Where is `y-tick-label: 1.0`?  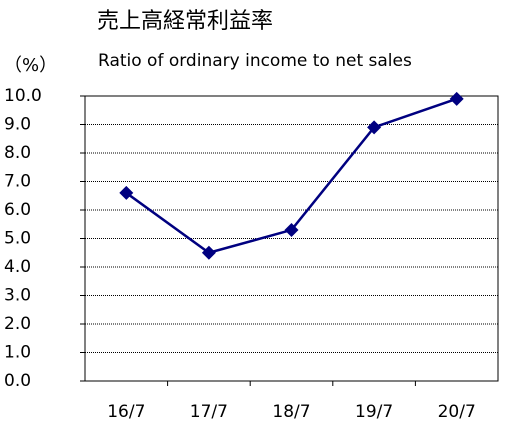
y-tick-label: 1.0 is located at coordinates (17, 353).